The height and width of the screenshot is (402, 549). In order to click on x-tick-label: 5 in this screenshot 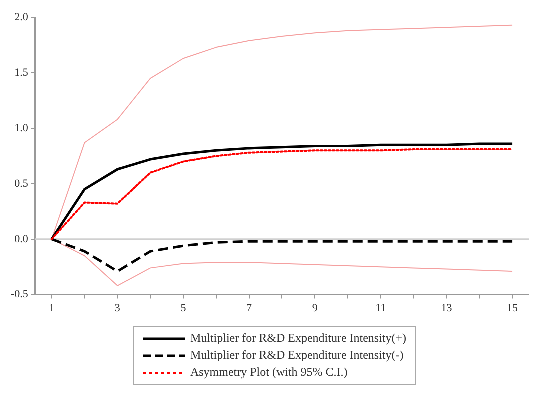, I will do `click(183, 308)`.